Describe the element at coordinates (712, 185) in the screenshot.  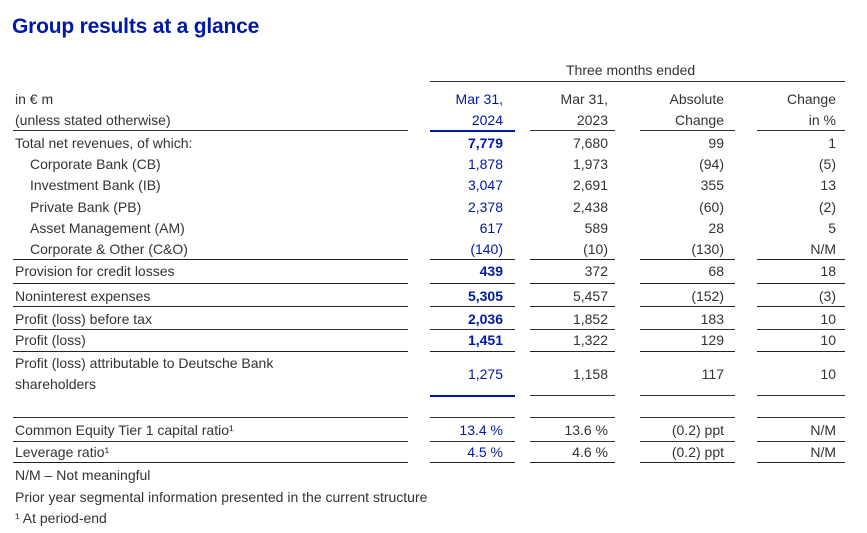
I see `value-absolute: 355` at that location.